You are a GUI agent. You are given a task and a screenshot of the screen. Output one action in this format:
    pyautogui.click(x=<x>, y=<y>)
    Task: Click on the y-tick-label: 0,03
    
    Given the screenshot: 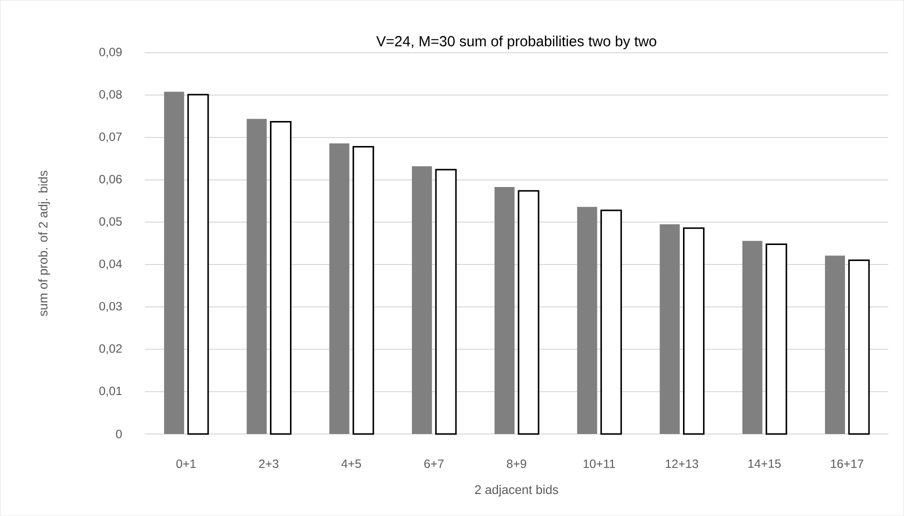 What is the action you would take?
    pyautogui.click(x=110, y=307)
    